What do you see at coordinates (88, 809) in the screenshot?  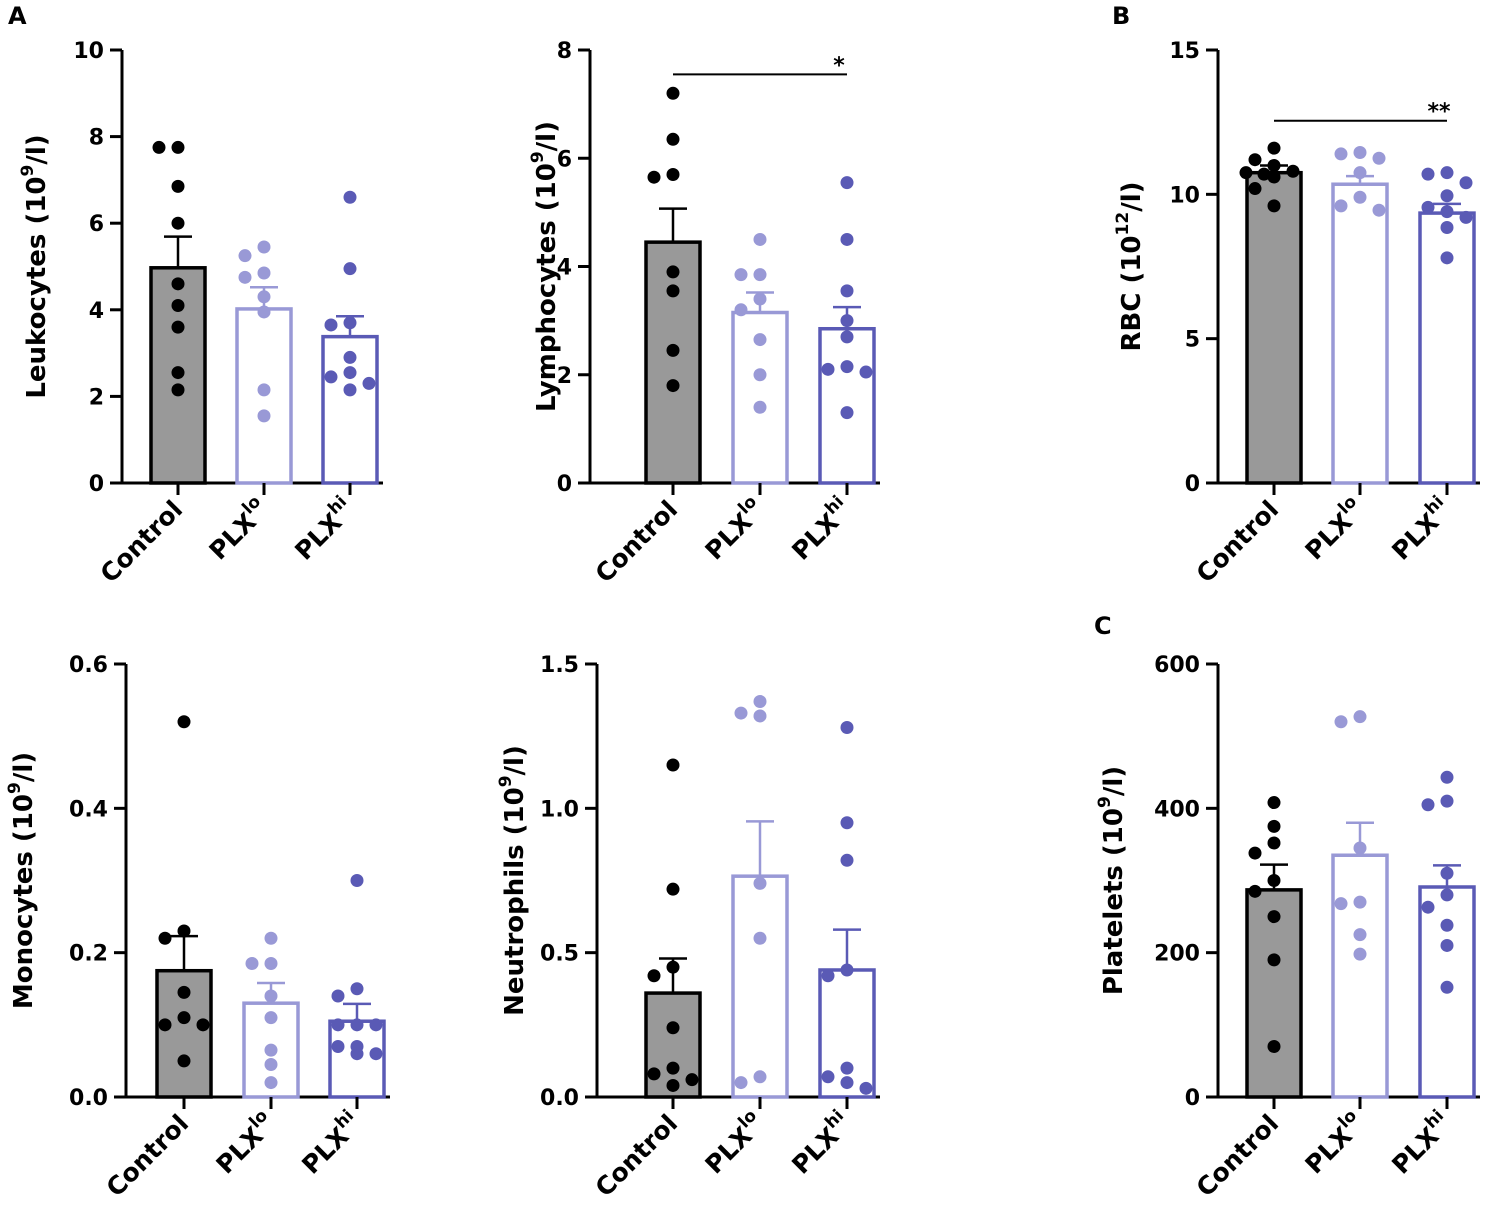 I see `y-tick-label: 0.4` at bounding box center [88, 809].